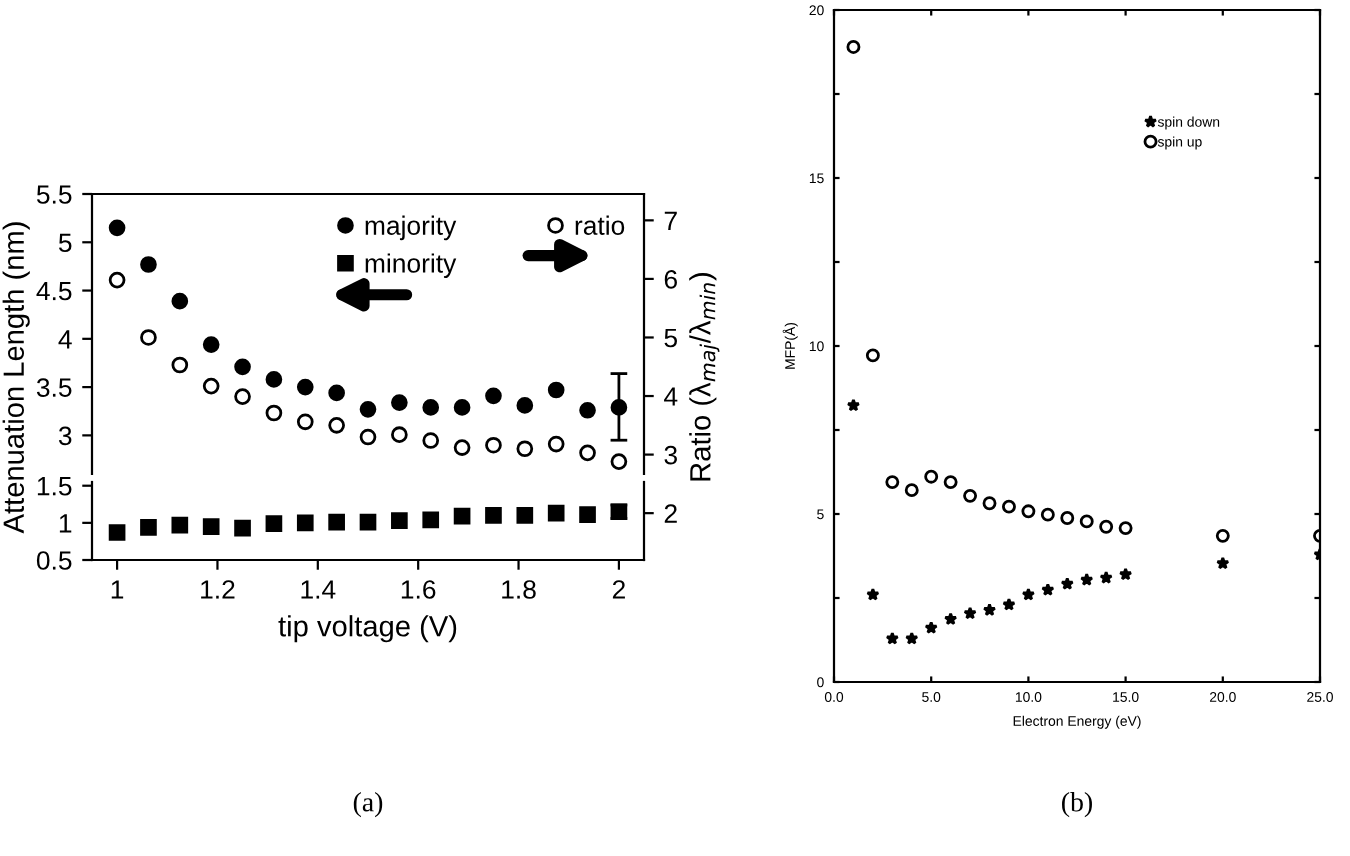 The image size is (1350, 856). Describe the element at coordinates (1077, 805) in the screenshot. I see `text: (b)` at that location.